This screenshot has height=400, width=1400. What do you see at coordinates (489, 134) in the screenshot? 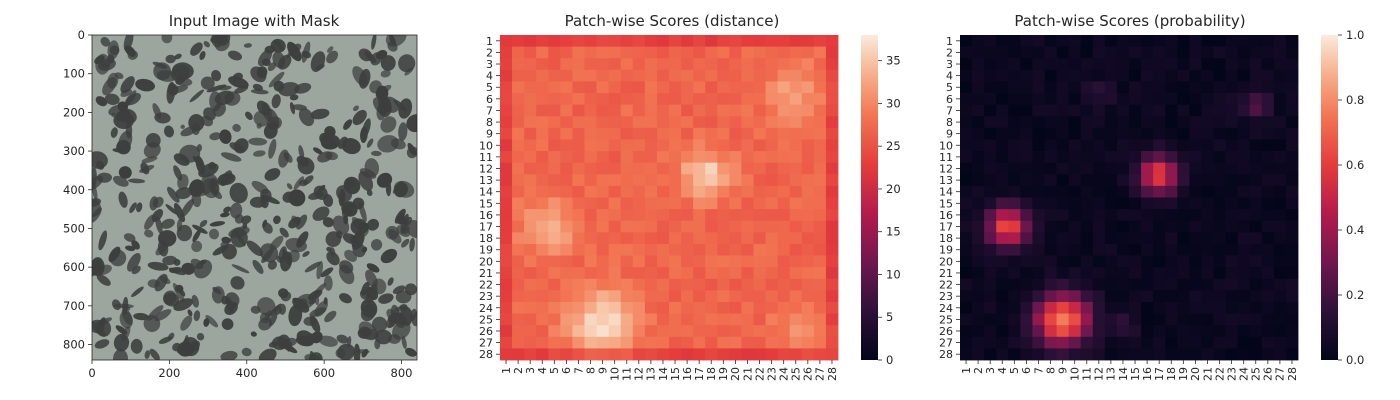
I see `y-tick-label: 9` at bounding box center [489, 134].